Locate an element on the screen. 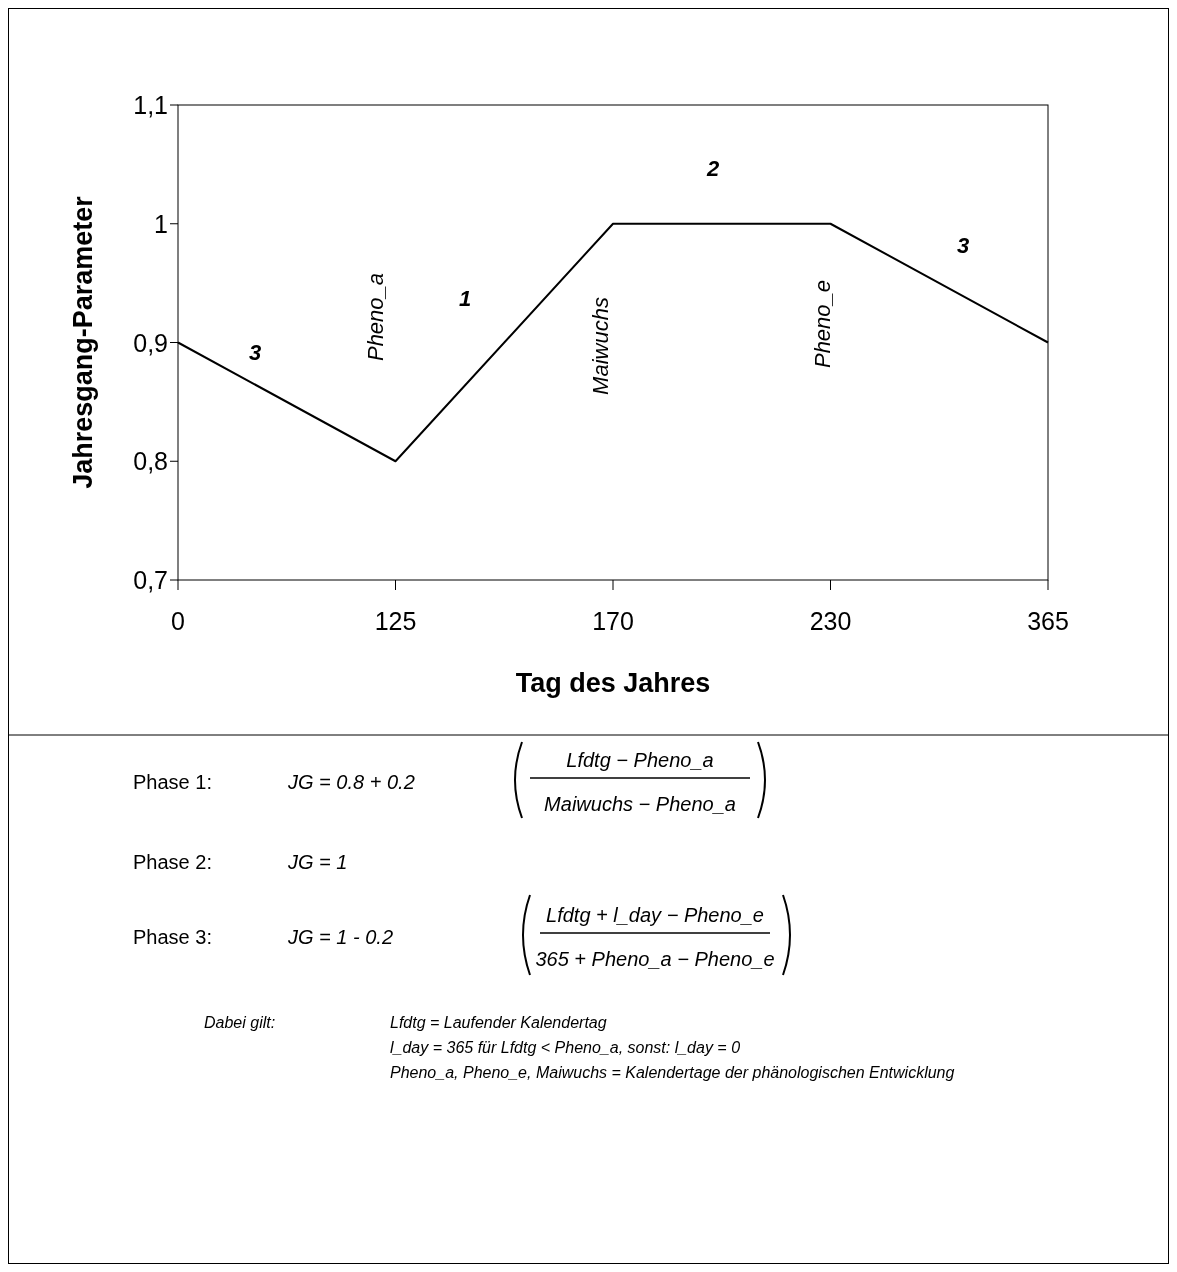  text: Maiwuchs − Pheno_a is located at coordinates (640, 804).